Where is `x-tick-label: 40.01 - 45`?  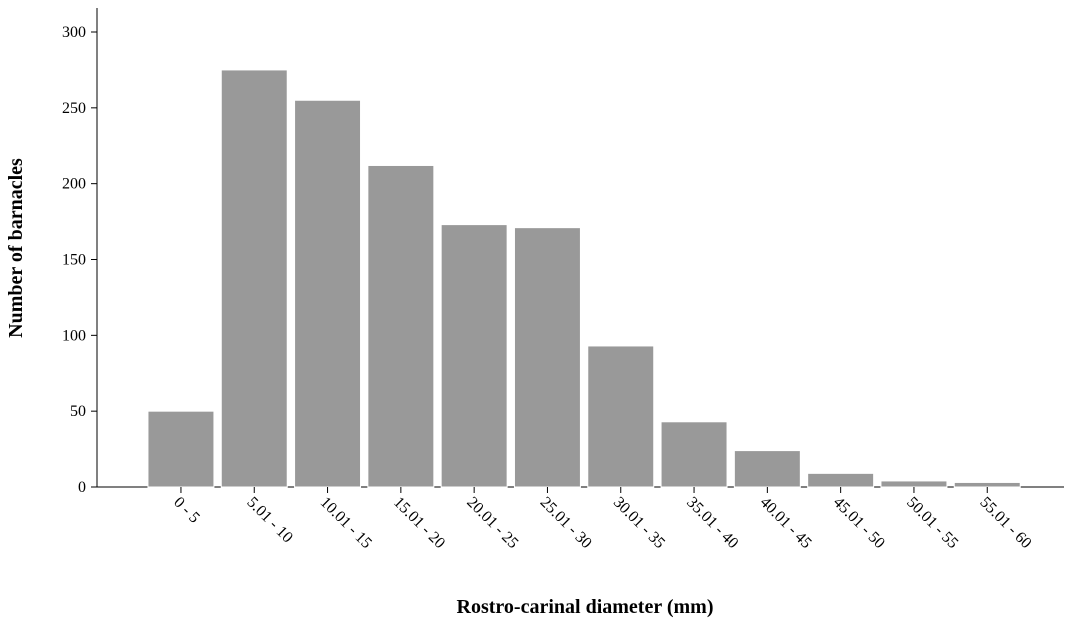 x-tick-label: 40.01 - 45 is located at coordinates (786, 523).